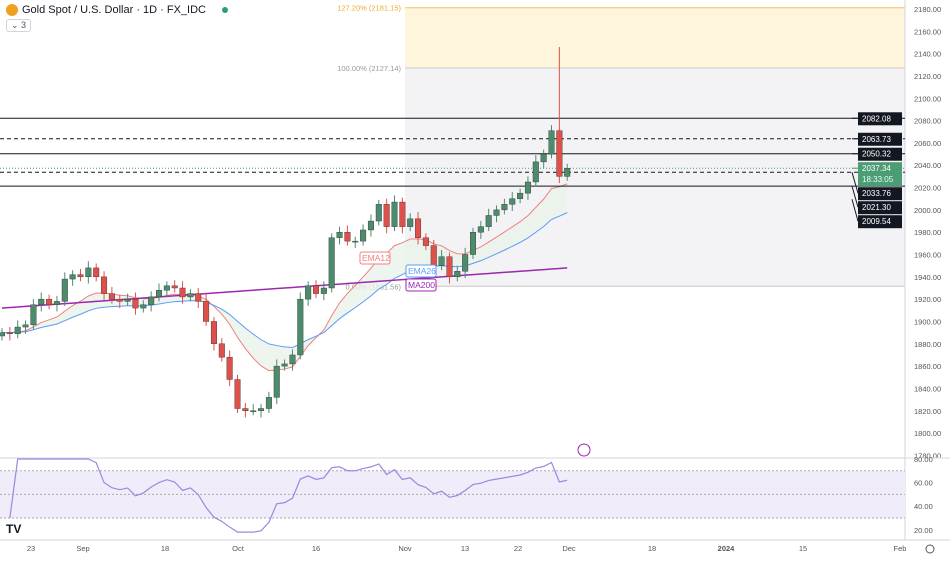 The image size is (950, 563). I want to click on time-tick-label: 2024, so click(727, 548).